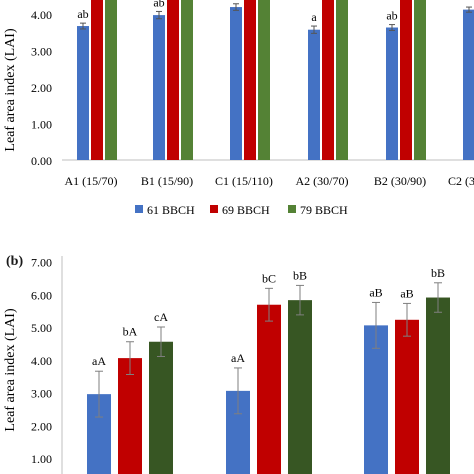  Describe the element at coordinates (41, 328) in the screenshot. I see `ytick-label: 5.00` at that location.